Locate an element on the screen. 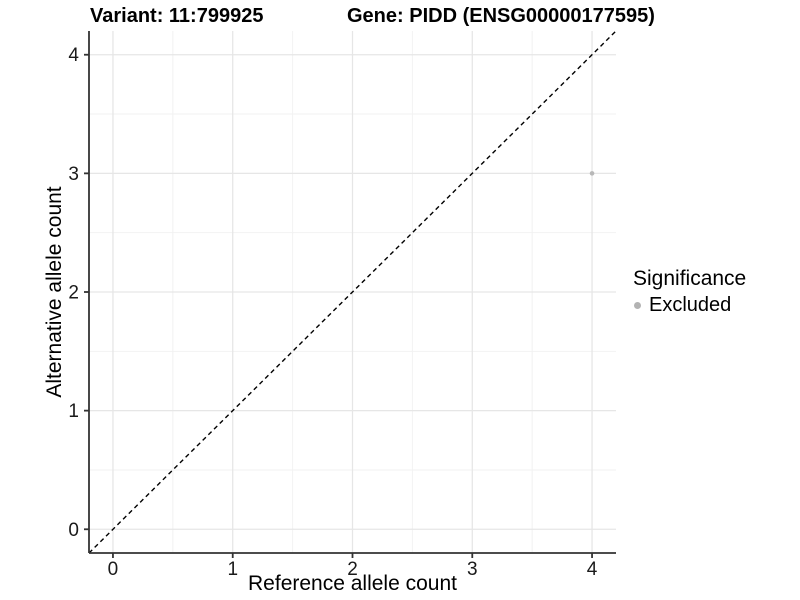 The width and height of the screenshot is (800, 600). legend-item-excluded: Excluded is located at coordinates (688, 305).